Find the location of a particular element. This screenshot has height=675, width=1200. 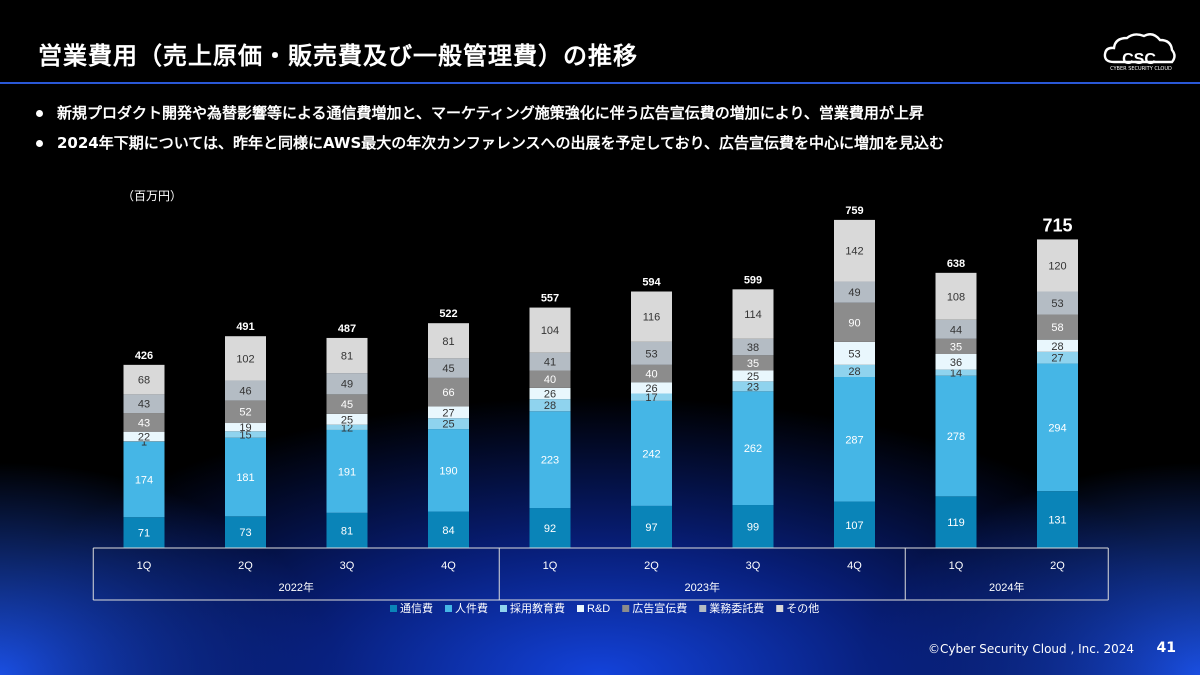

csc-logo: CSC is located at coordinates (1139, 50).